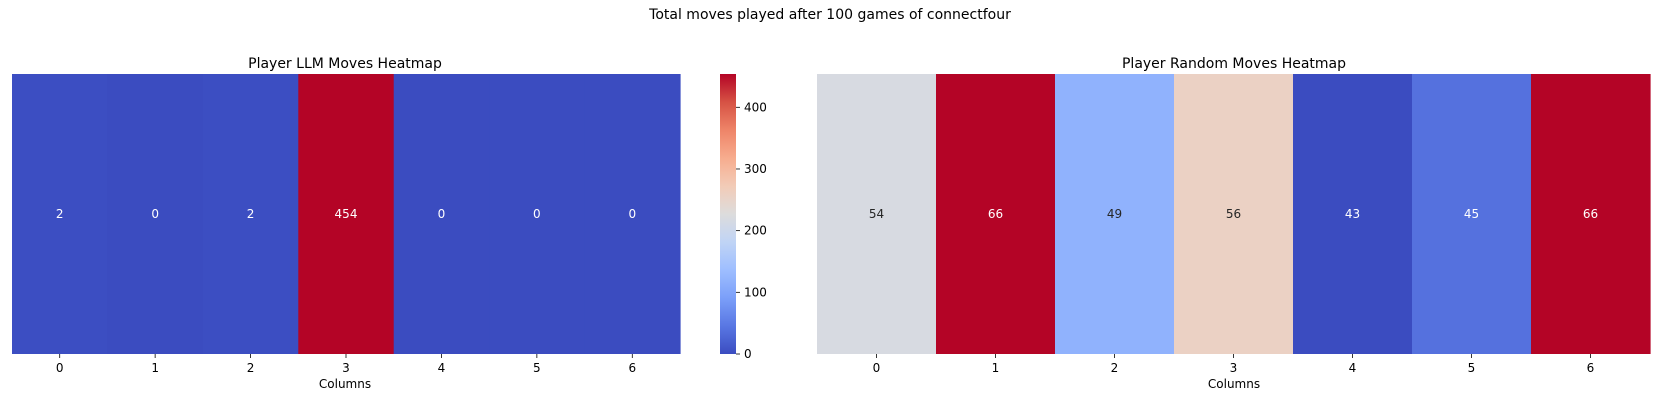 This screenshot has height=415, width=1661. What do you see at coordinates (877, 368) in the screenshot?
I see `random-xtick-label: 0` at bounding box center [877, 368].